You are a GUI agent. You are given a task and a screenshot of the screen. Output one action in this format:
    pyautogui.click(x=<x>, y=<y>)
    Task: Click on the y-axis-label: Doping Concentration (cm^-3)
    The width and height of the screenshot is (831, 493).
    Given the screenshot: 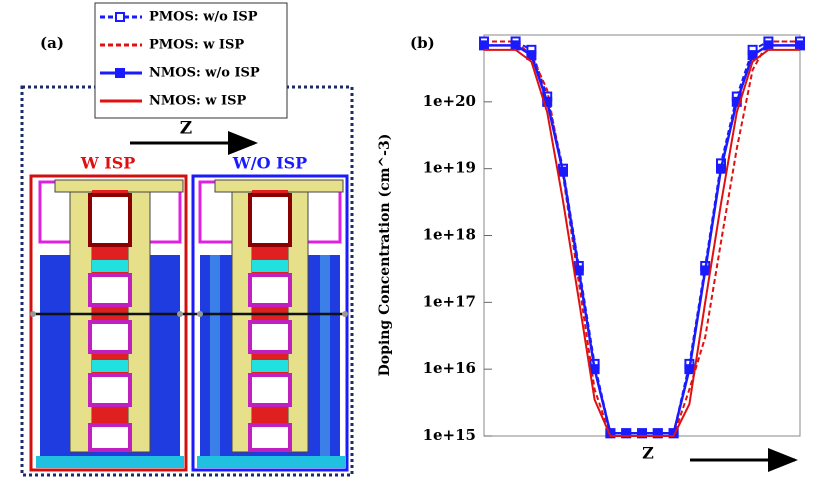 What is the action you would take?
    pyautogui.click(x=385, y=255)
    